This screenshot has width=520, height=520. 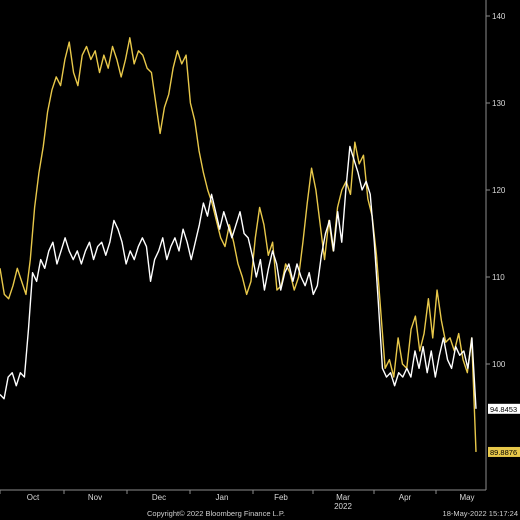 I want to click on x-tick-label: Feb, so click(x=281, y=497).